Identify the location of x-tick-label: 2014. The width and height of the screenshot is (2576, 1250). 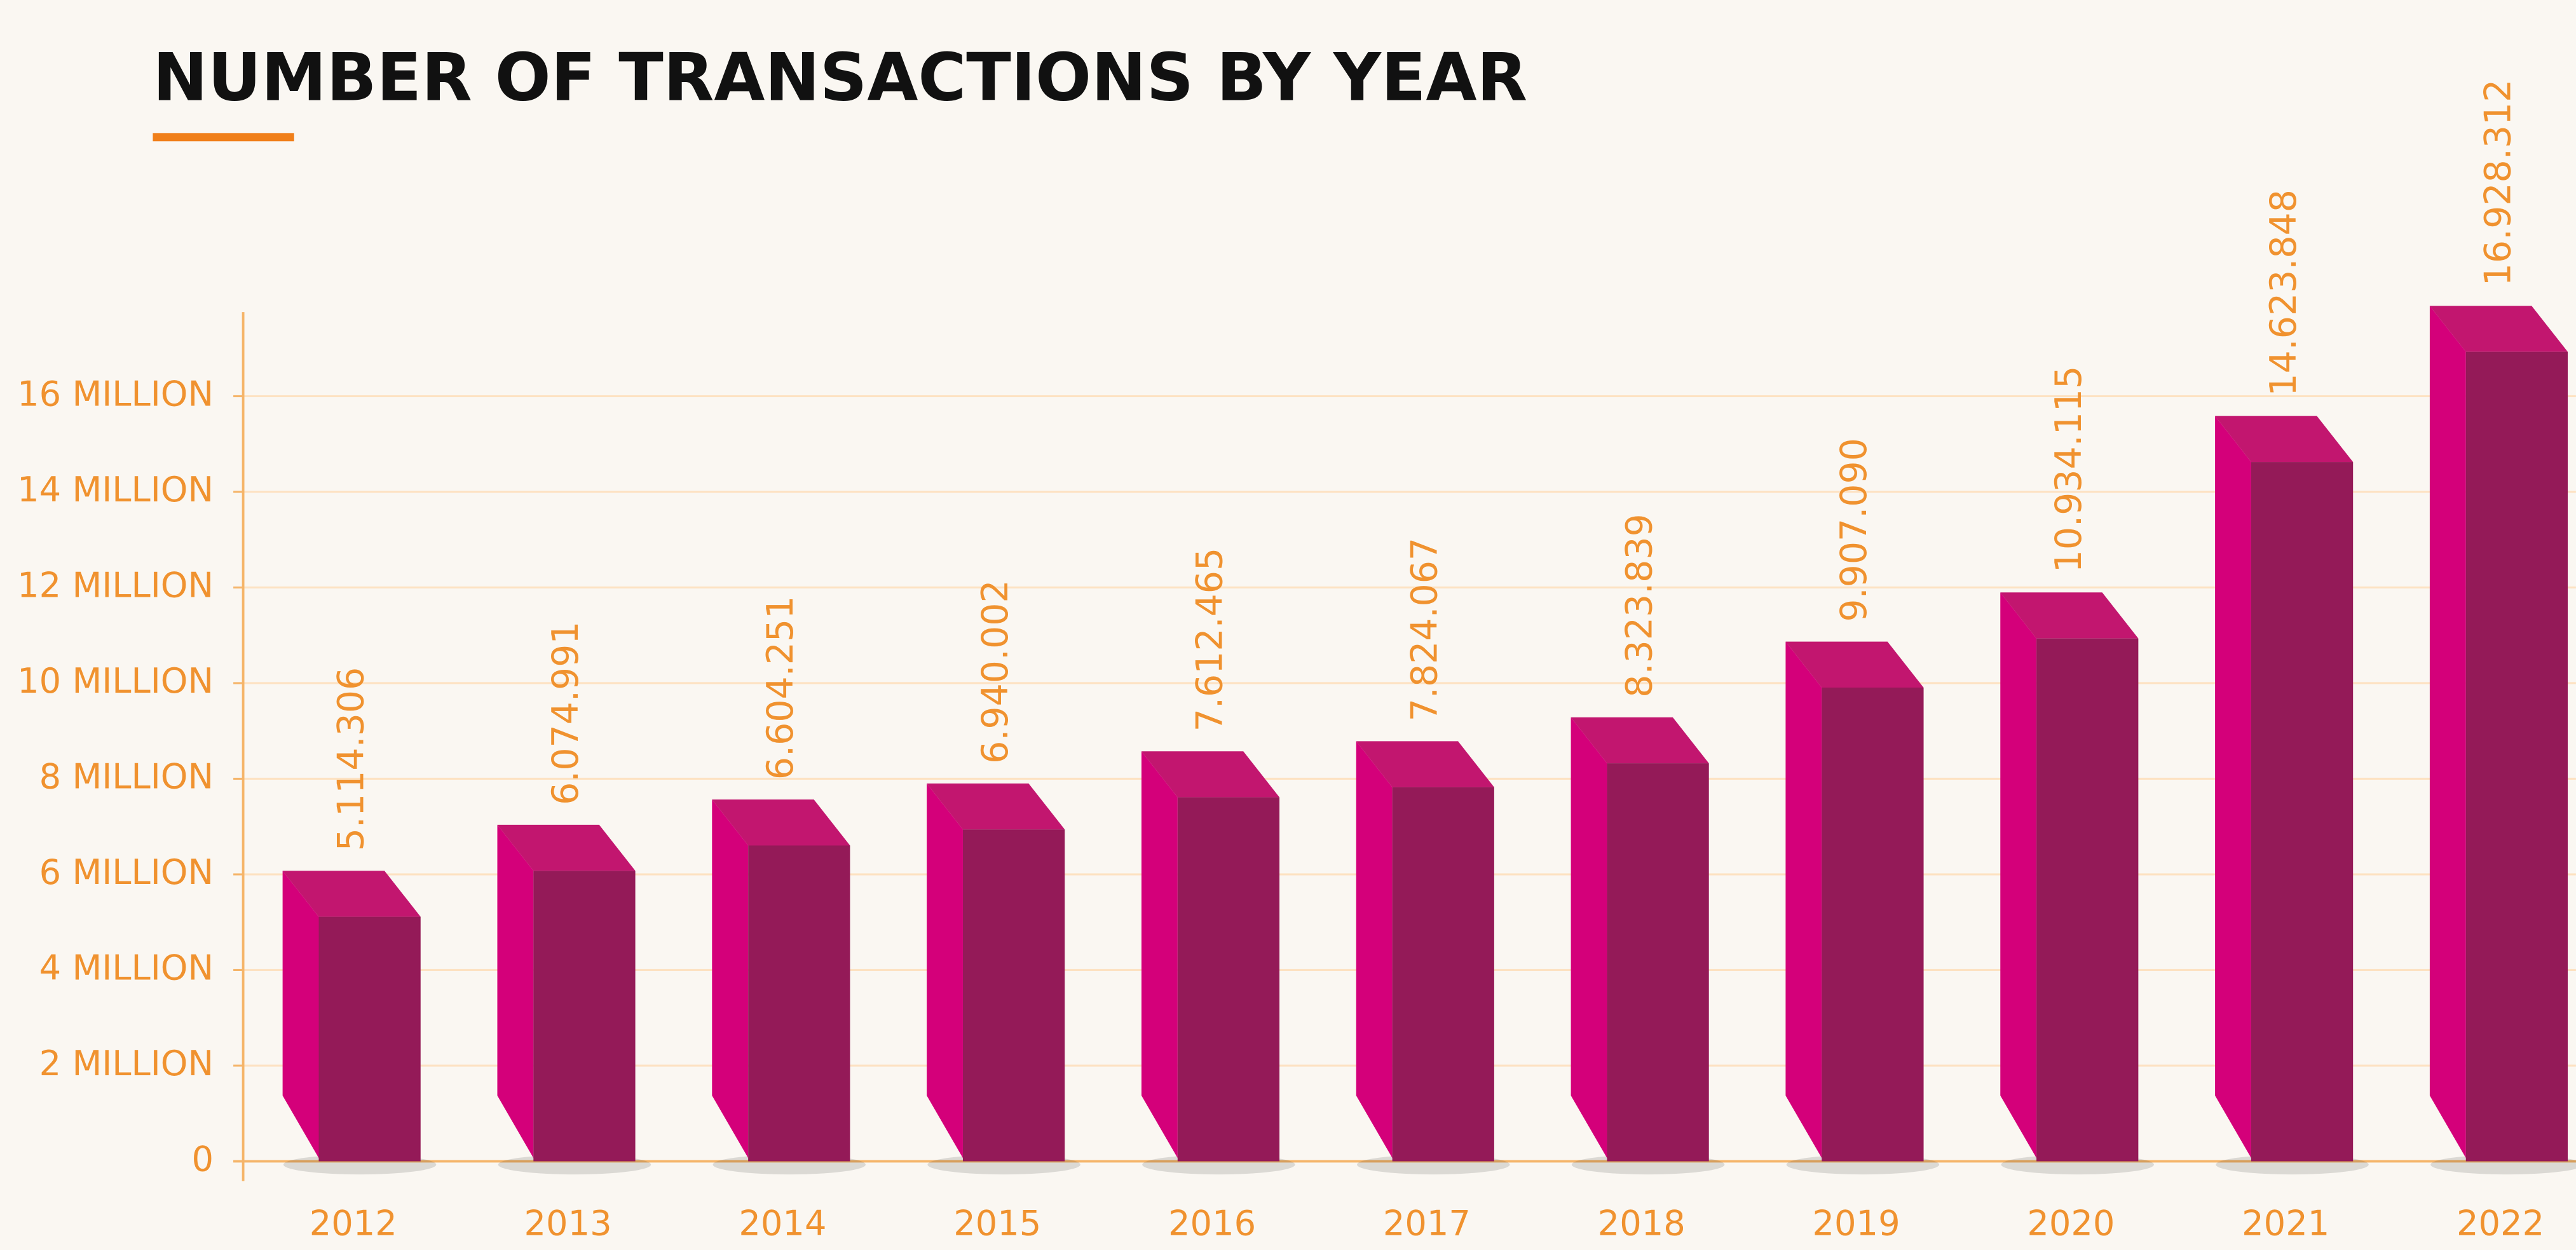
(782, 1223).